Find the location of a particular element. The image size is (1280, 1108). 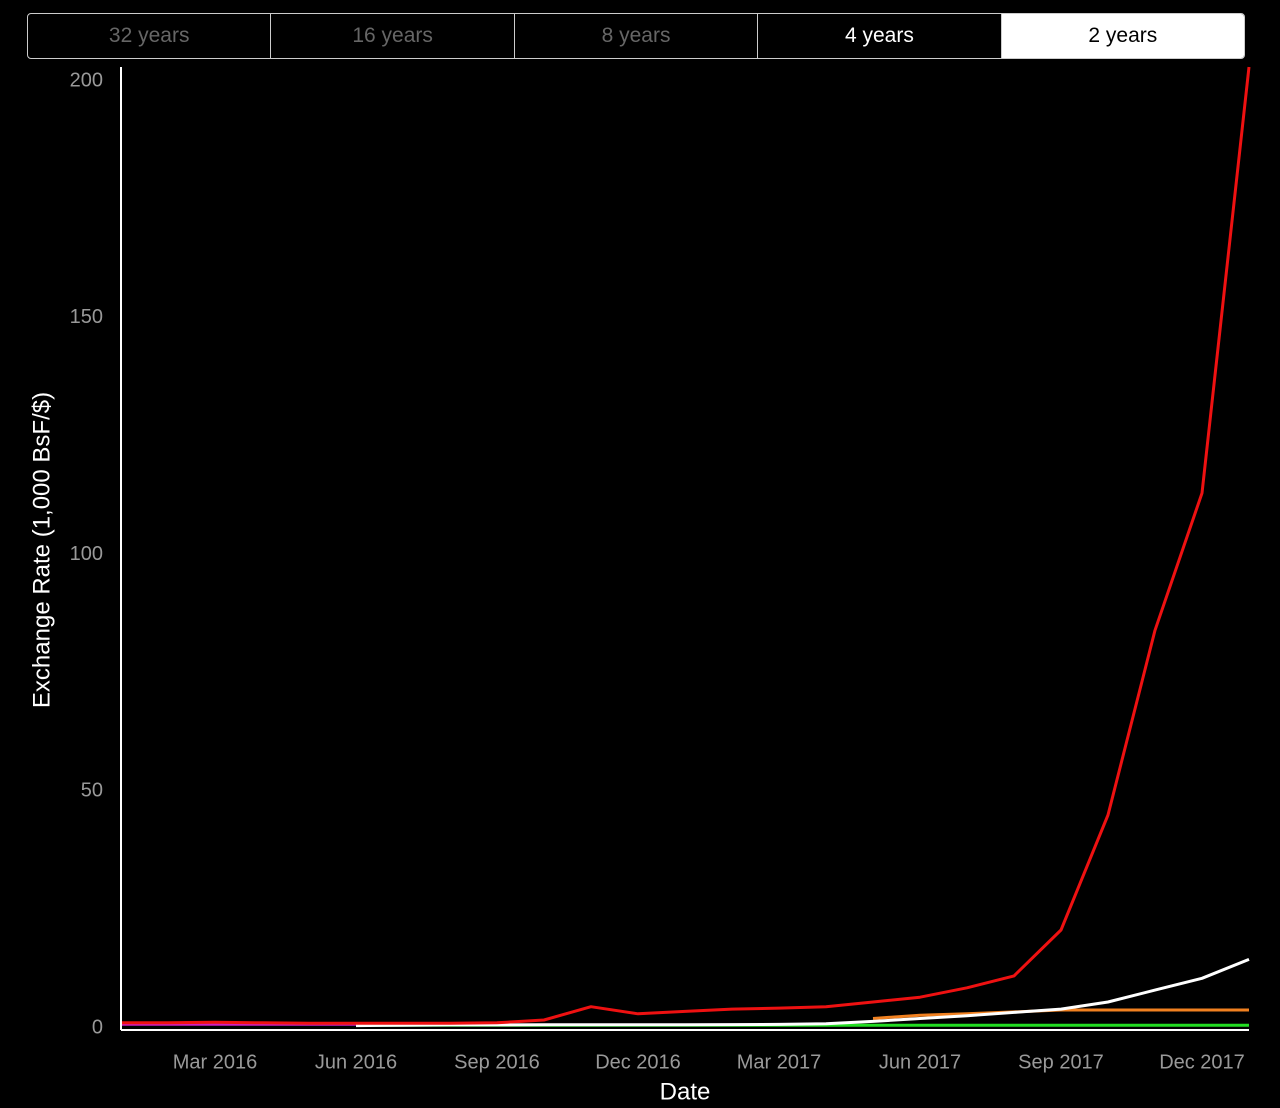

x-tick-label: Mar 2016 is located at coordinates (215, 1062).